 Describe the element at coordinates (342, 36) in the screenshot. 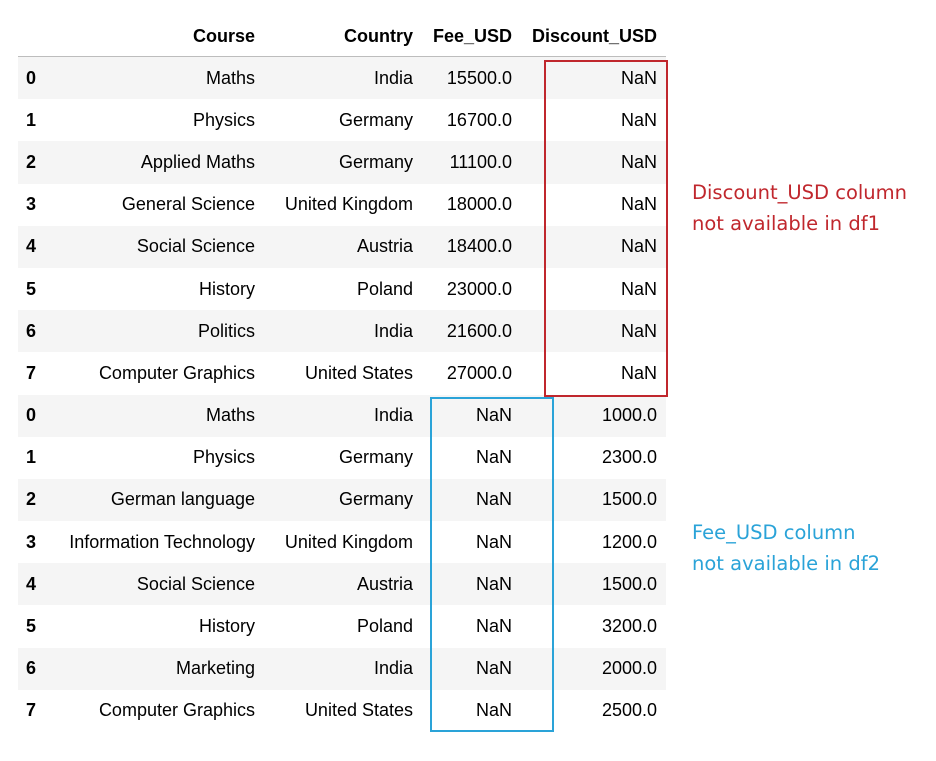

I see `table-header-row: Course Country Fee_USD Discount_USD` at that location.